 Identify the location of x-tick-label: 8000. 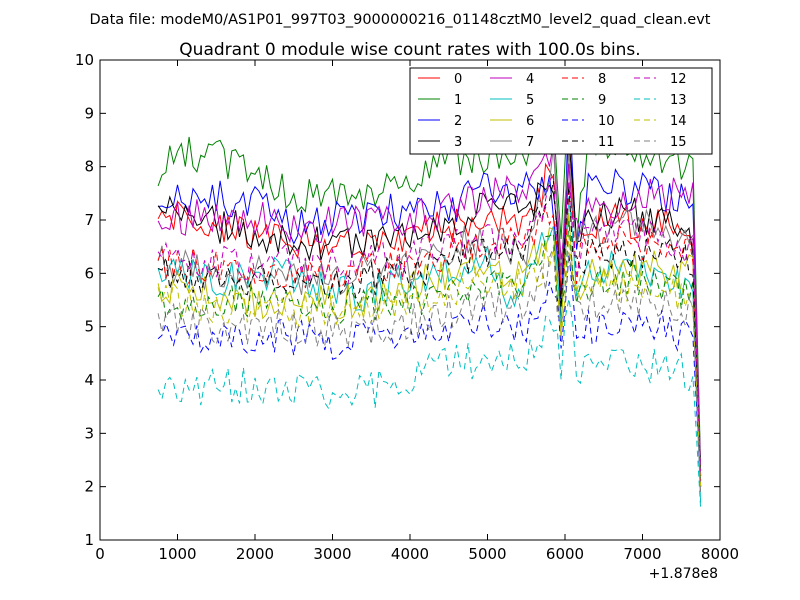
(720, 554).